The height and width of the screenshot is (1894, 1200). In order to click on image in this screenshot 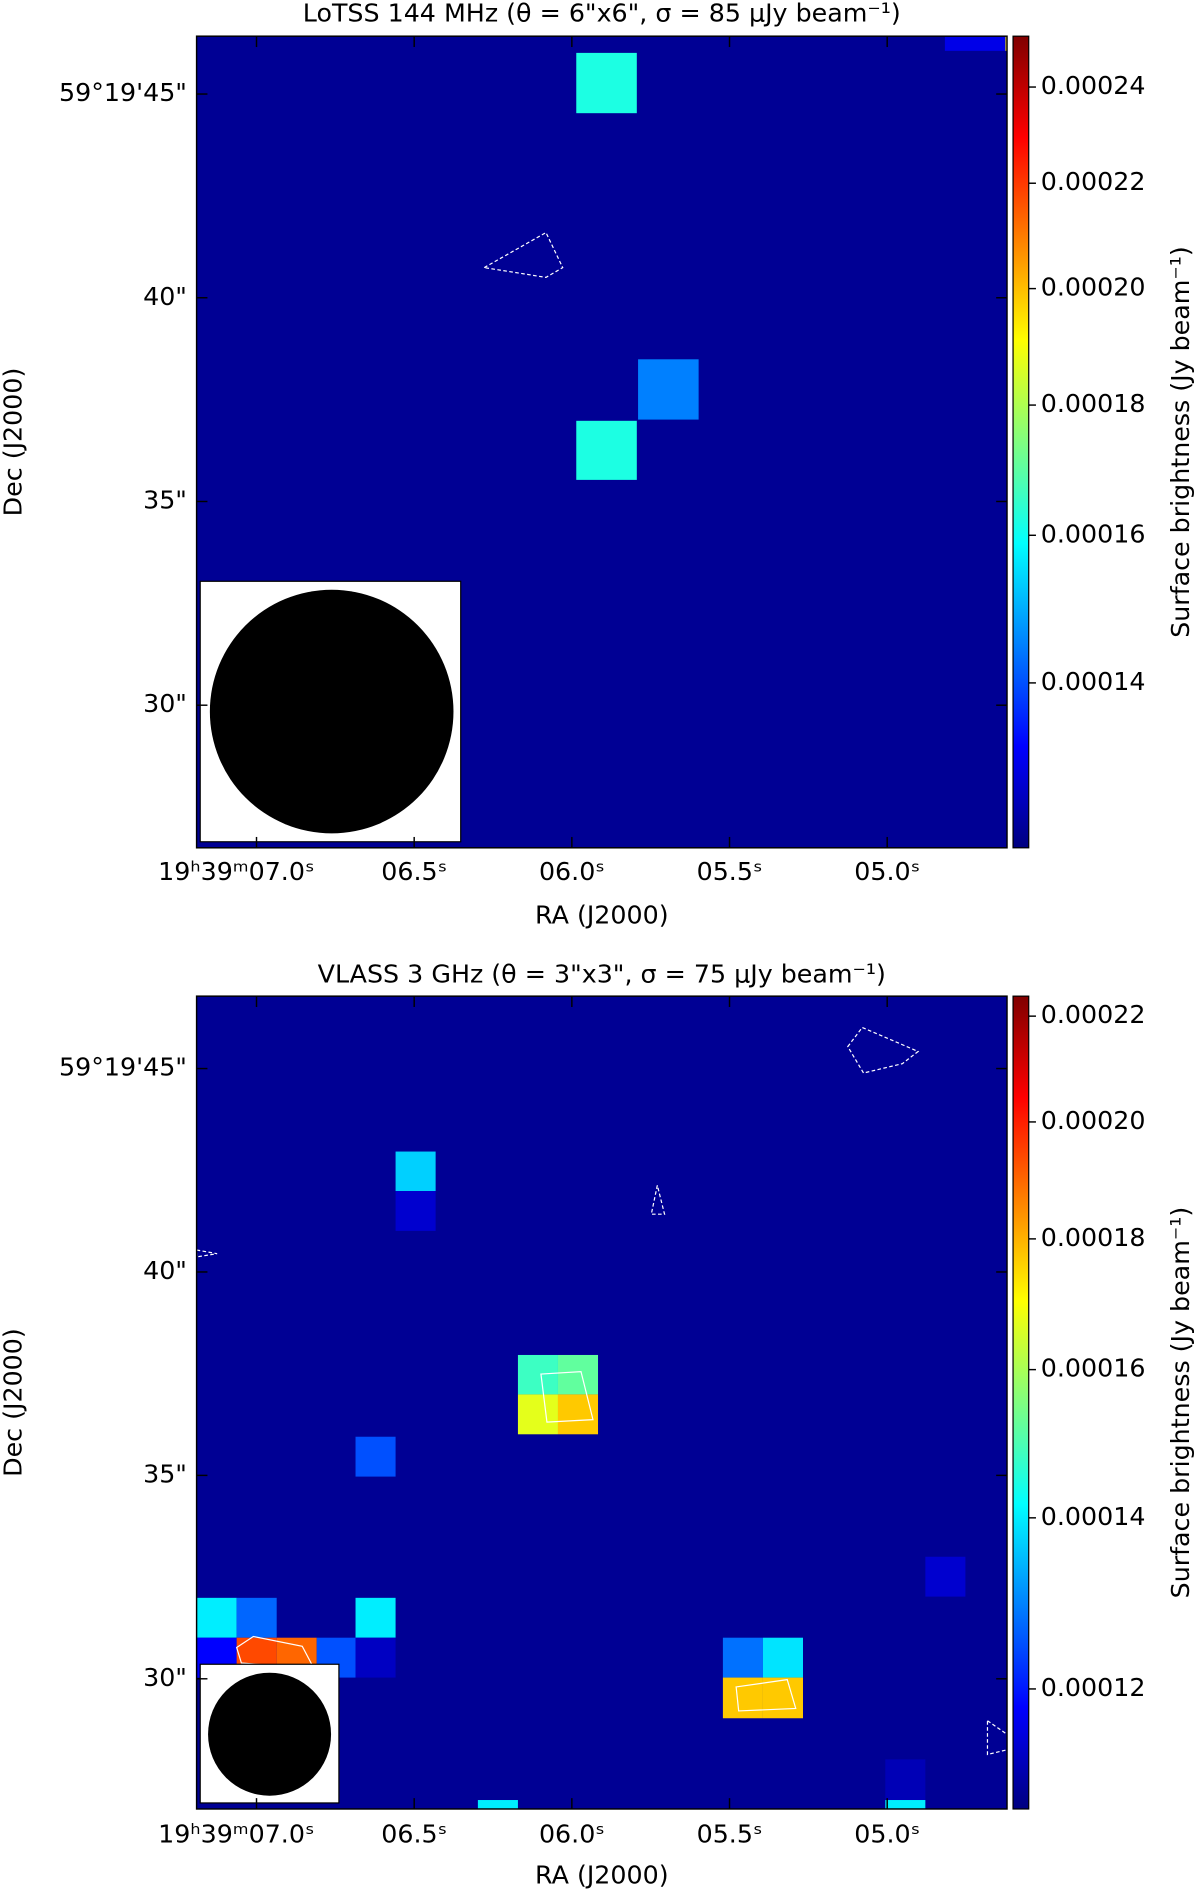, I will do `click(745, 258)`.